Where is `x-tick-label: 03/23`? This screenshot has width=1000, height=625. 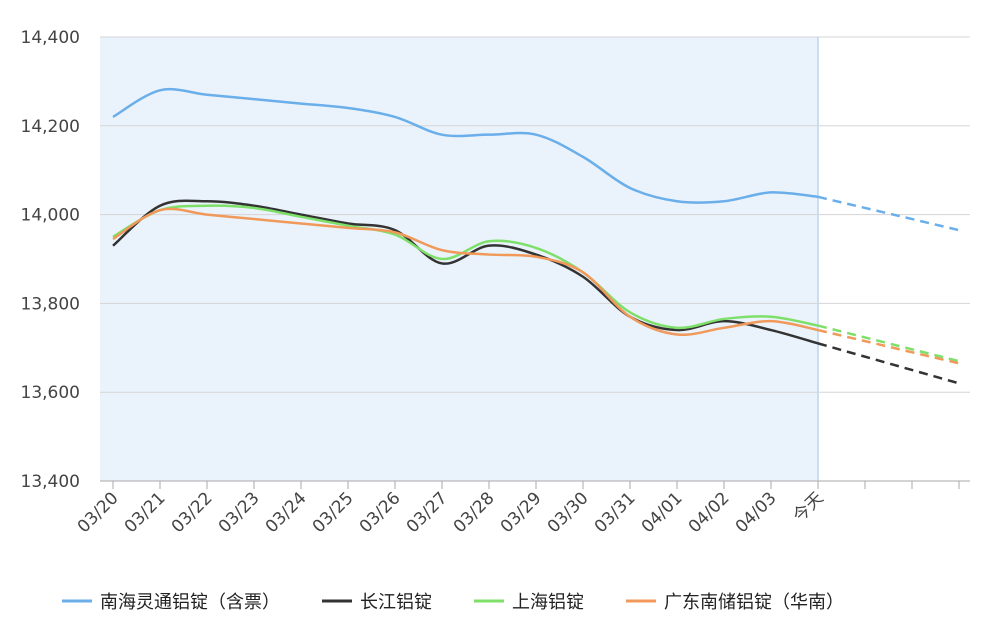
x-tick-label: 03/23 is located at coordinates (239, 512).